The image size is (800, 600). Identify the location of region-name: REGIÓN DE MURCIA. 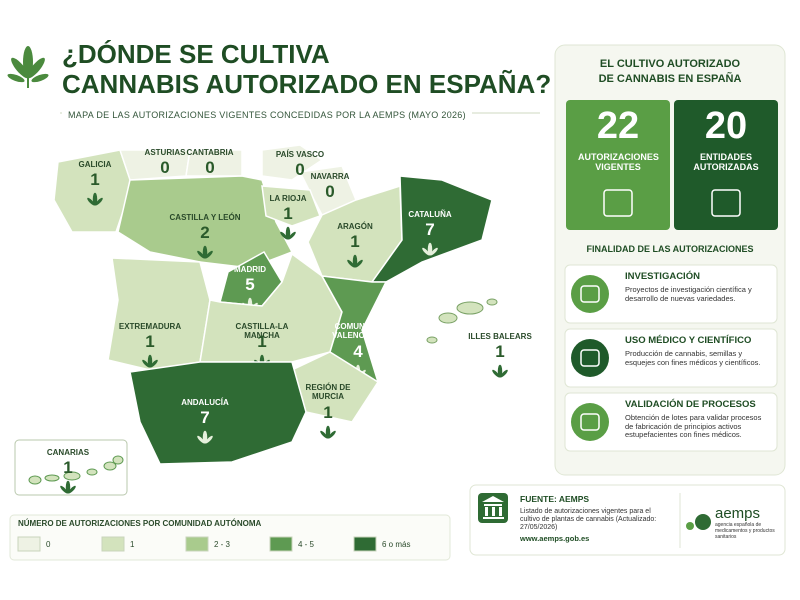
(328, 392).